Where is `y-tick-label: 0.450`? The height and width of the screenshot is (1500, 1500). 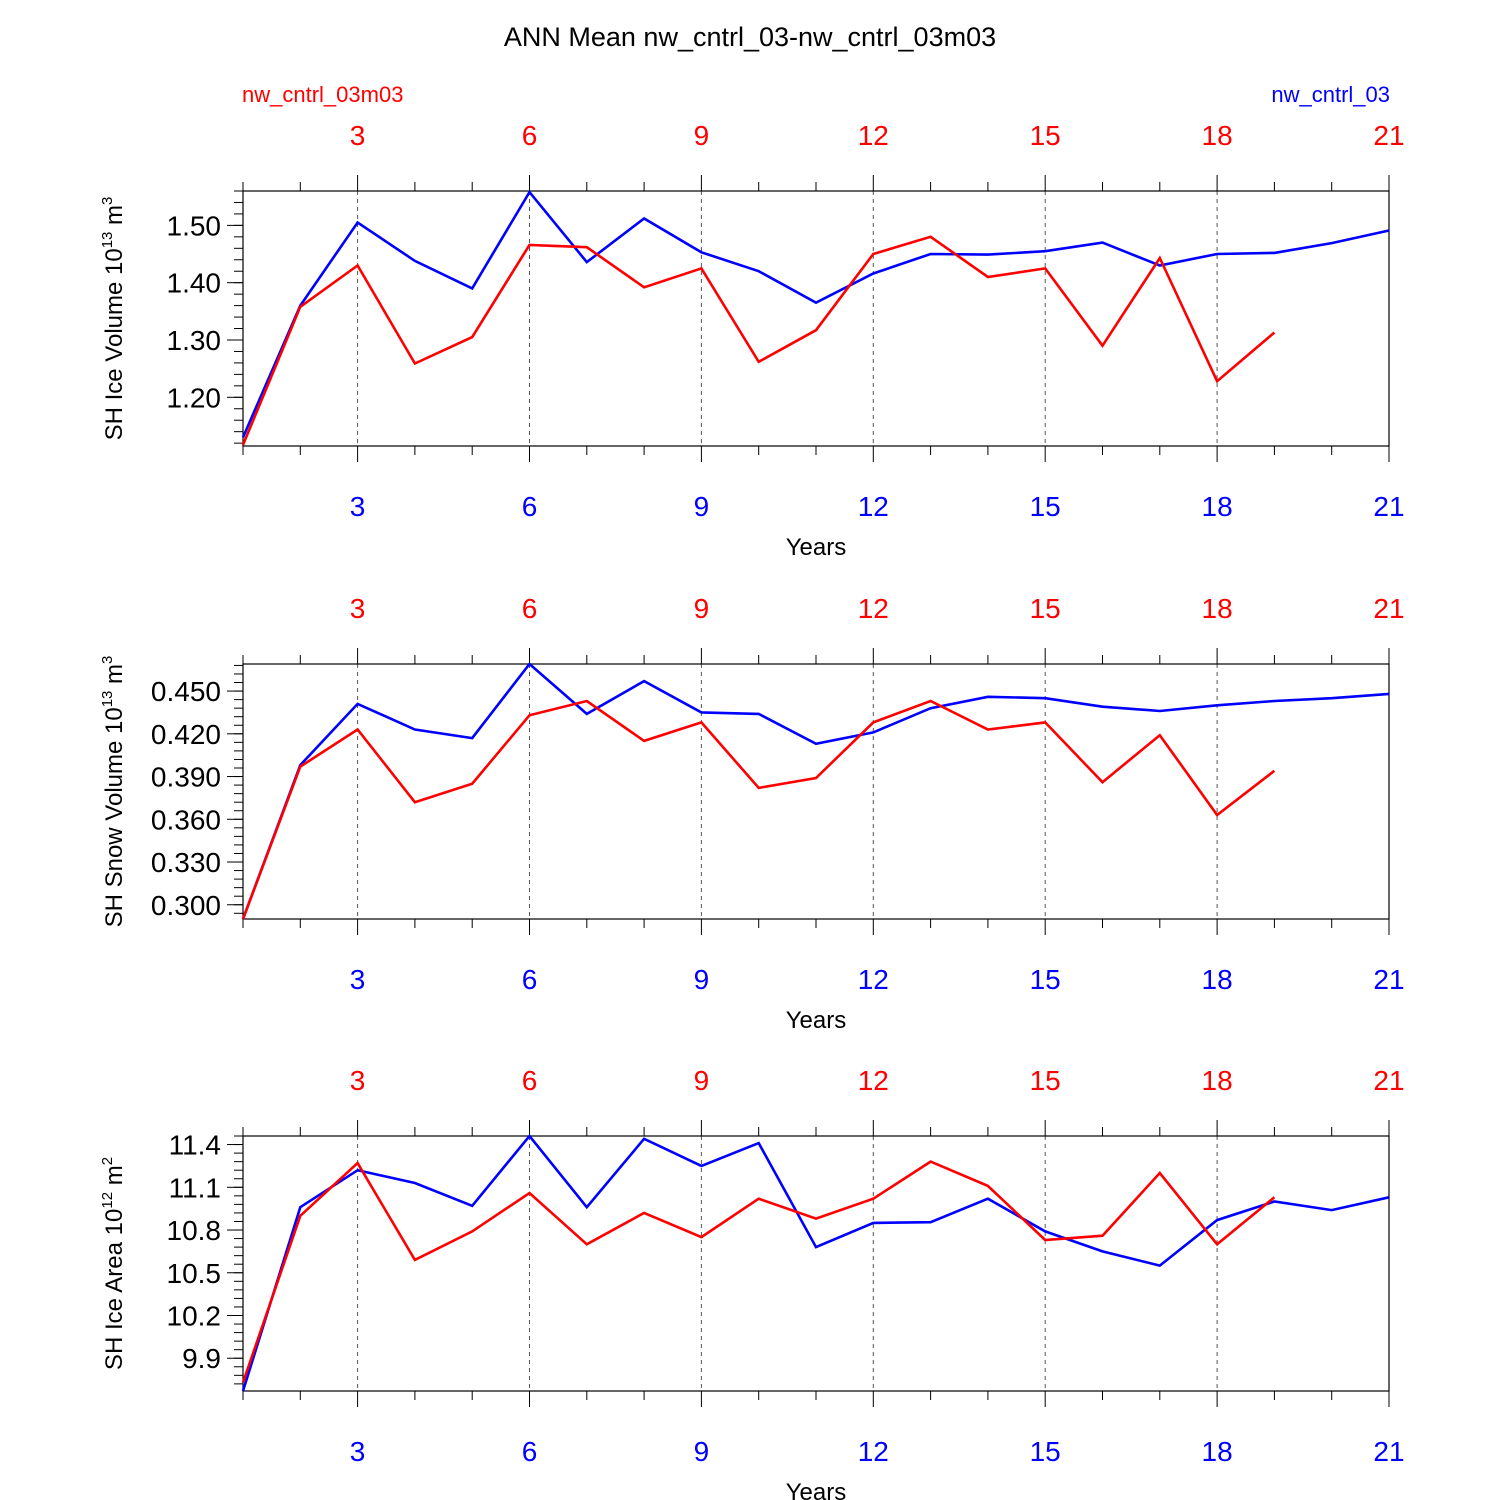 y-tick-label: 0.450 is located at coordinates (186, 691).